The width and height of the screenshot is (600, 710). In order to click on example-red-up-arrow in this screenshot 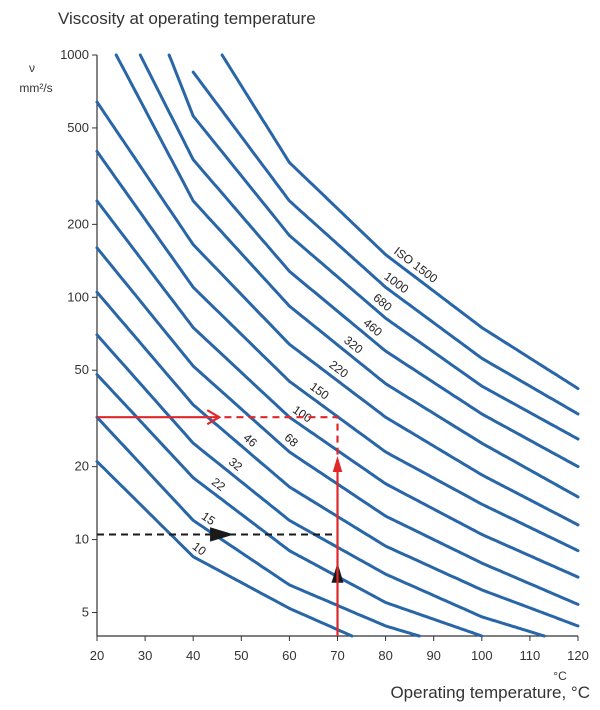, I will do `click(337, 464)`.